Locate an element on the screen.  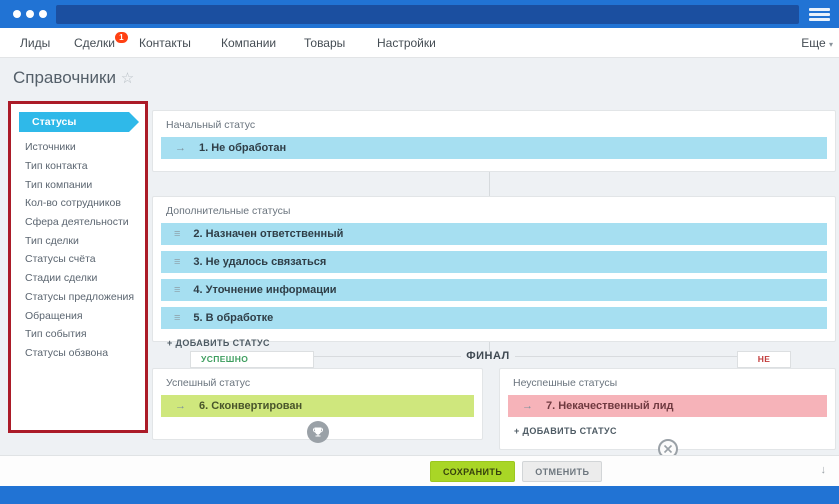
scroll-down-icon: ↓ is located at coordinates (823, 470).